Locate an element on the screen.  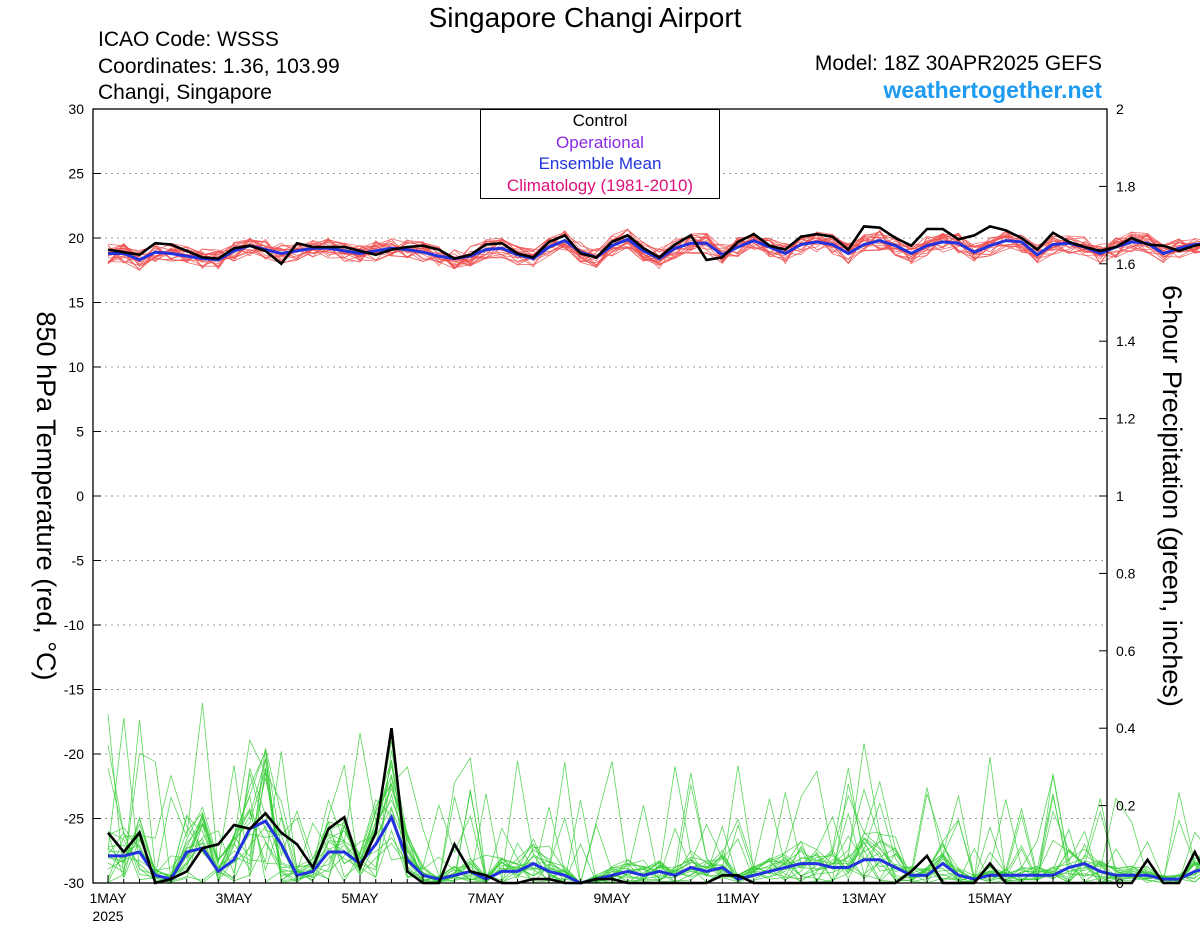
right-tick-label: 1.6 is located at coordinates (1126, 264).